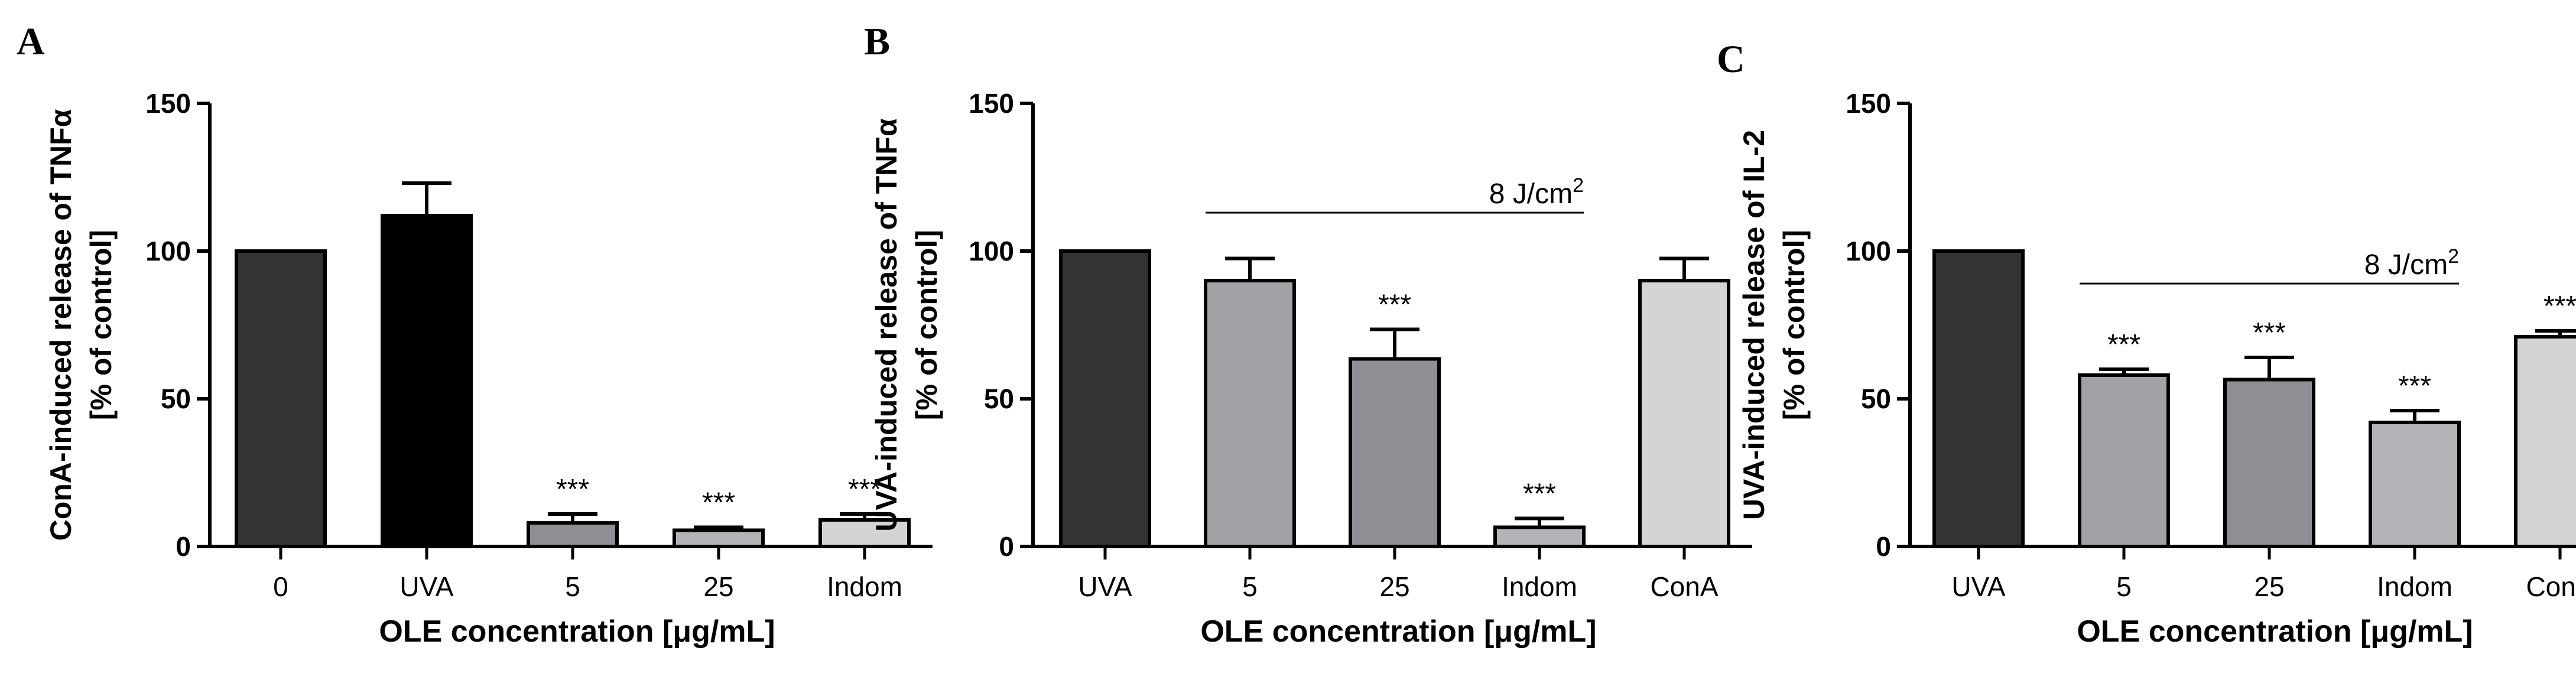 The width and height of the screenshot is (2576, 680). I want to click on x-tick-label: 0, so click(280, 586).